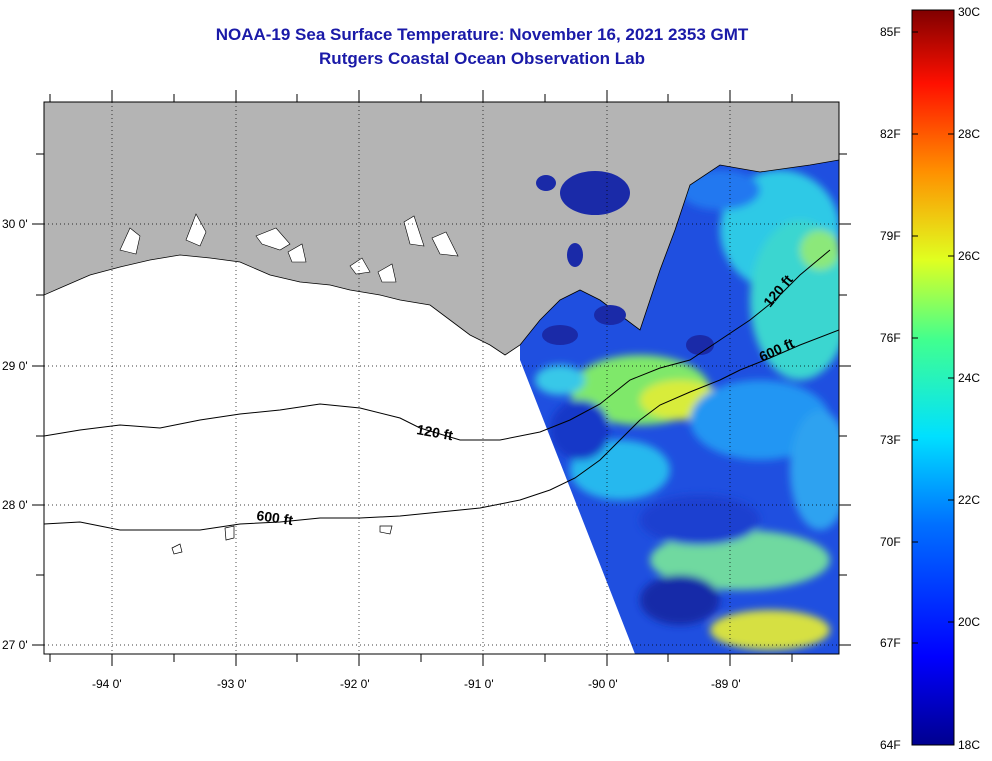 The height and width of the screenshot is (761, 992). I want to click on lon-label: -90 0', so click(603, 684).